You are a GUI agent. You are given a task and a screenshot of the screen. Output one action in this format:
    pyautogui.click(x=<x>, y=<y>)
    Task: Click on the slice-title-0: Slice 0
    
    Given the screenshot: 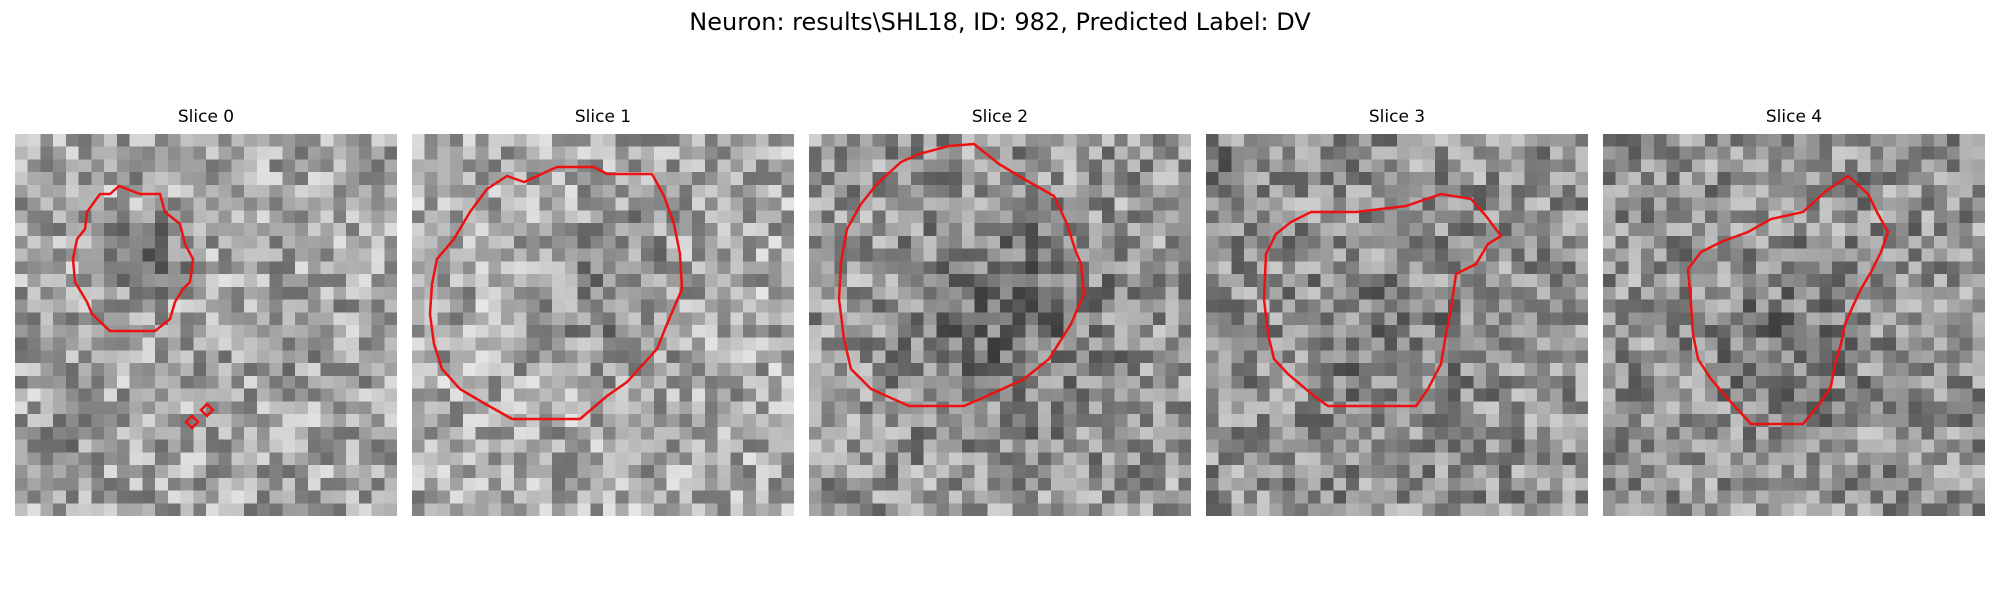 What is the action you would take?
    pyautogui.click(x=206, y=117)
    